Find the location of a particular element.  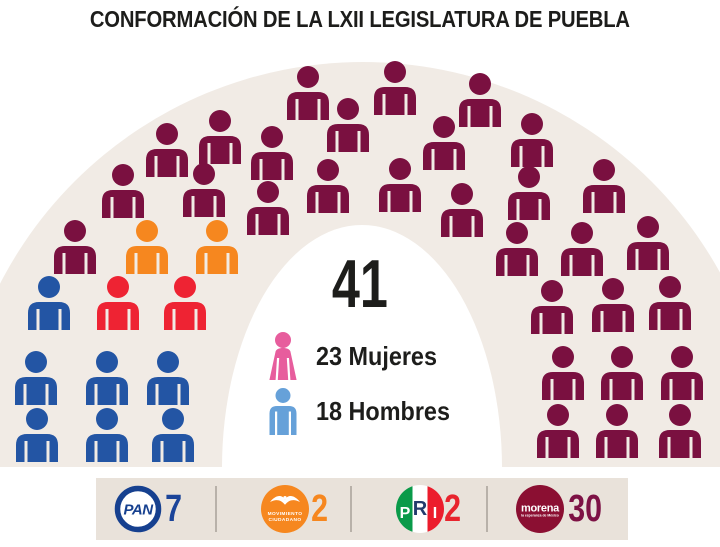

men-label: 18 Hombres is located at coordinates (383, 411).